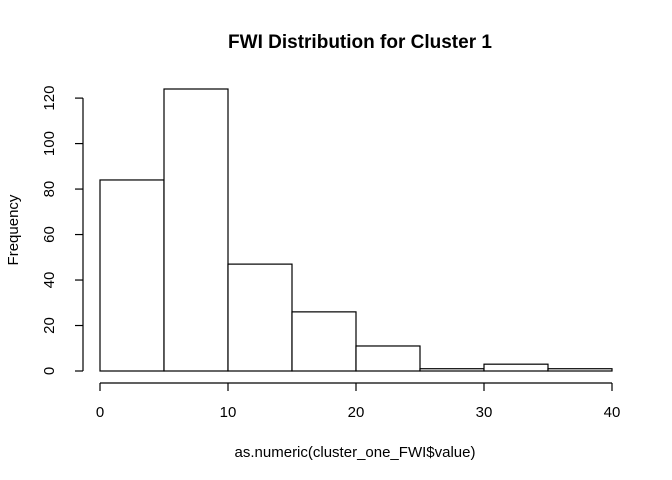 Image resolution: width=672 pixels, height=480 pixels. Describe the element at coordinates (49, 98) in the screenshot. I see `y-tick-label: 120` at that location.